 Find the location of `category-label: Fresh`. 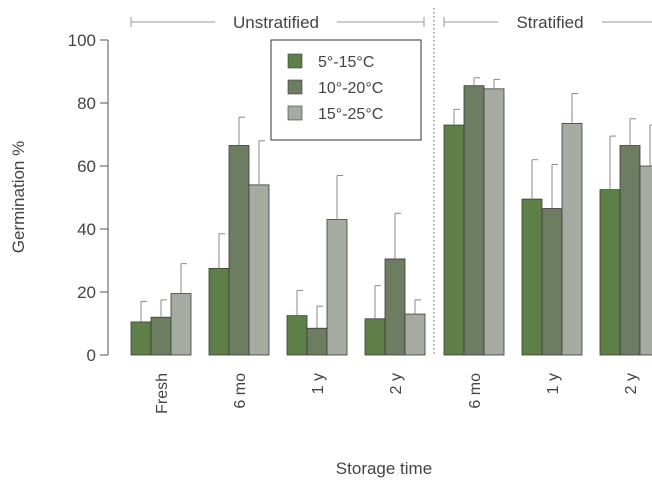

category-label: Fresh is located at coordinates (162, 393).